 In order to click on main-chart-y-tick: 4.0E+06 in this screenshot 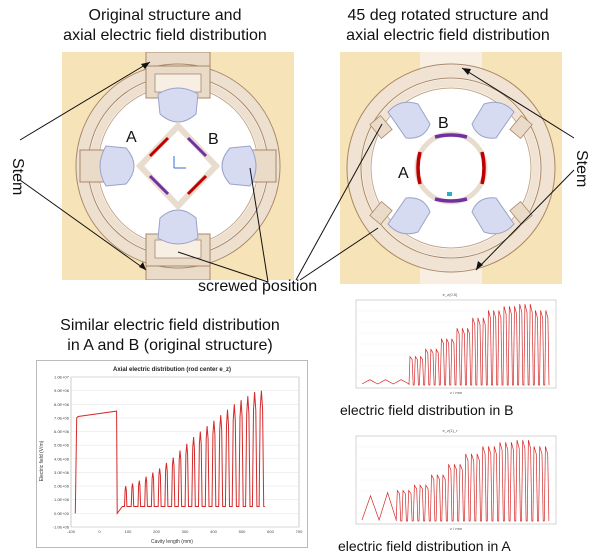, I will do `click(62, 458)`.